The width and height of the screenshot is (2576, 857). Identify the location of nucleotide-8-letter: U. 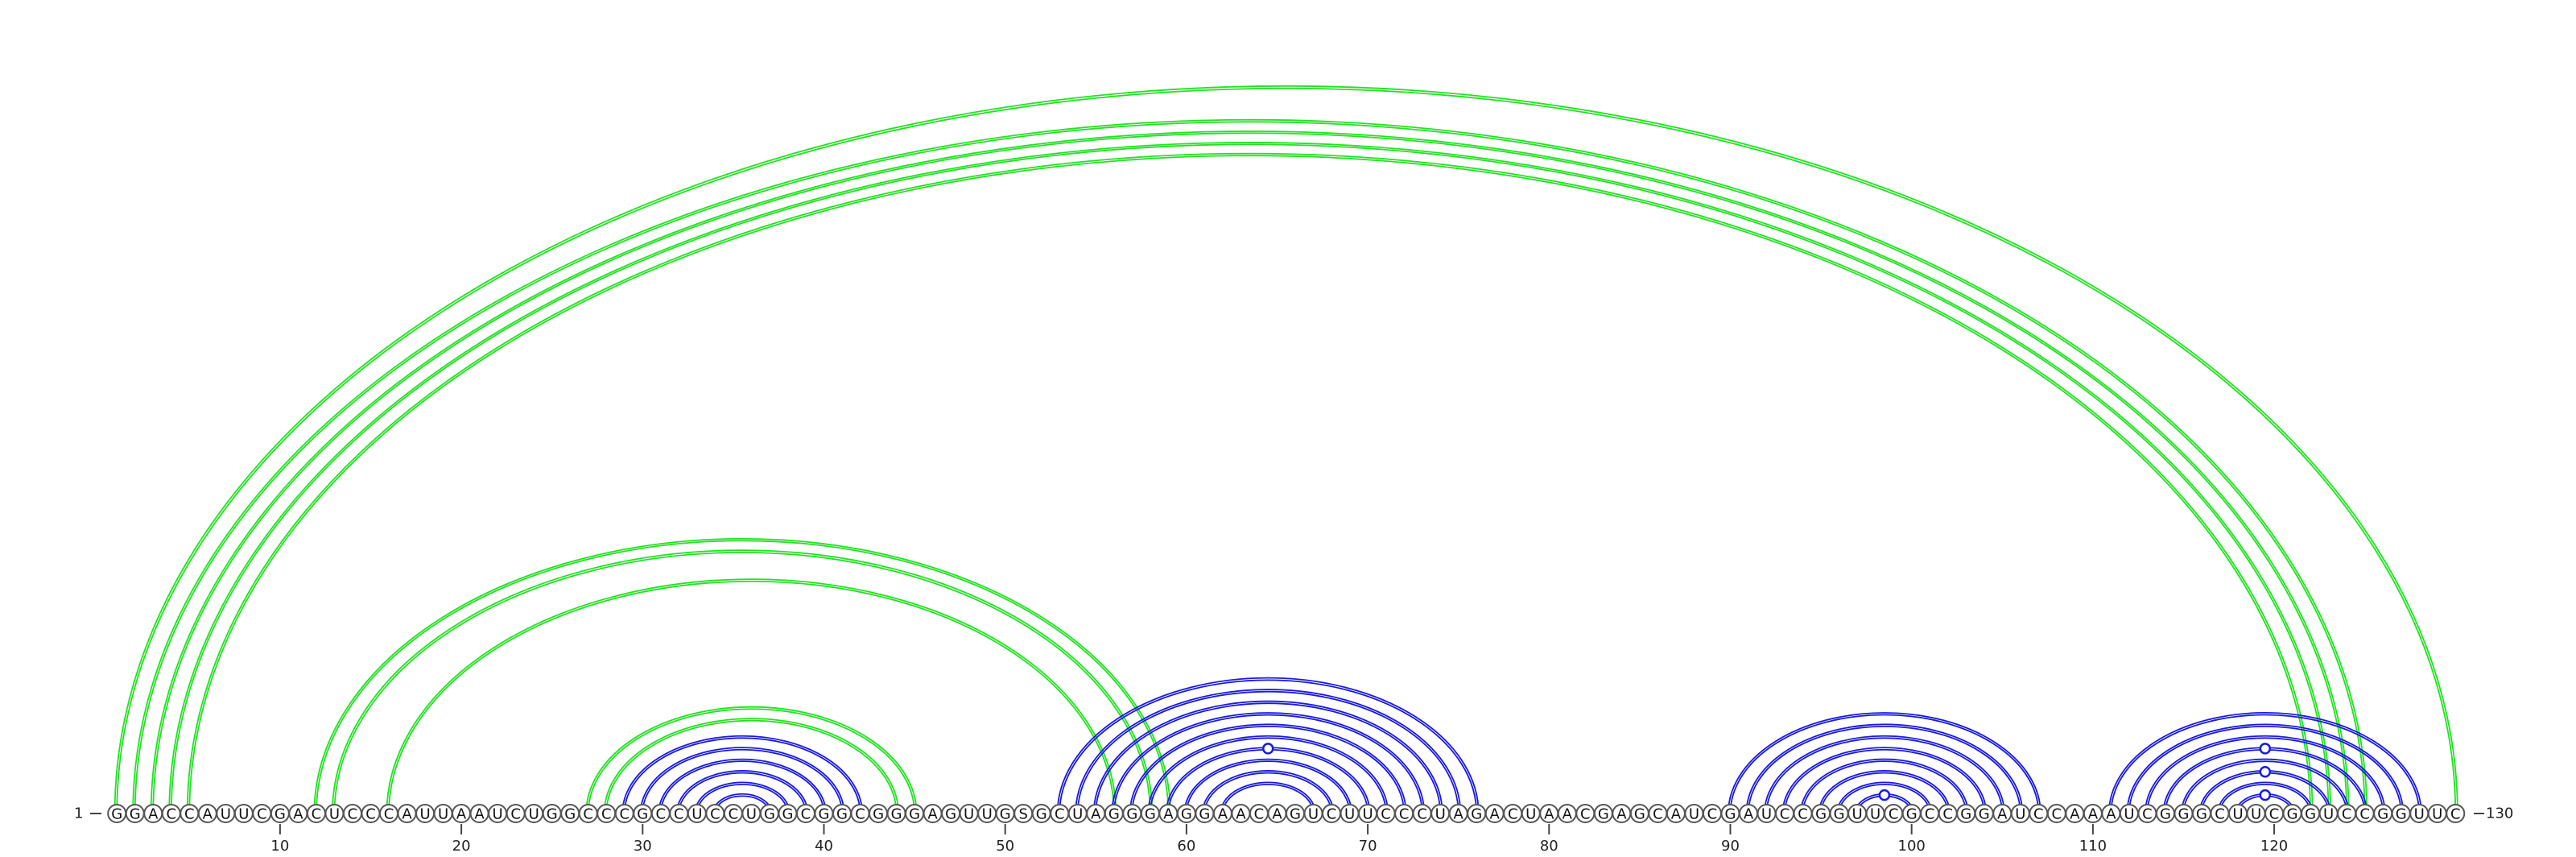
(243, 814).